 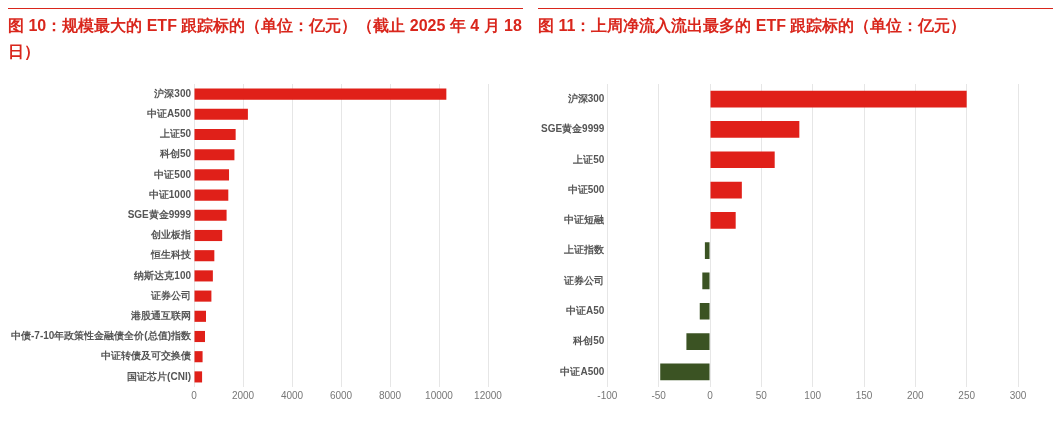 What do you see at coordinates (160, 316) in the screenshot?
I see `y-tick-label: 港股通互联网` at bounding box center [160, 316].